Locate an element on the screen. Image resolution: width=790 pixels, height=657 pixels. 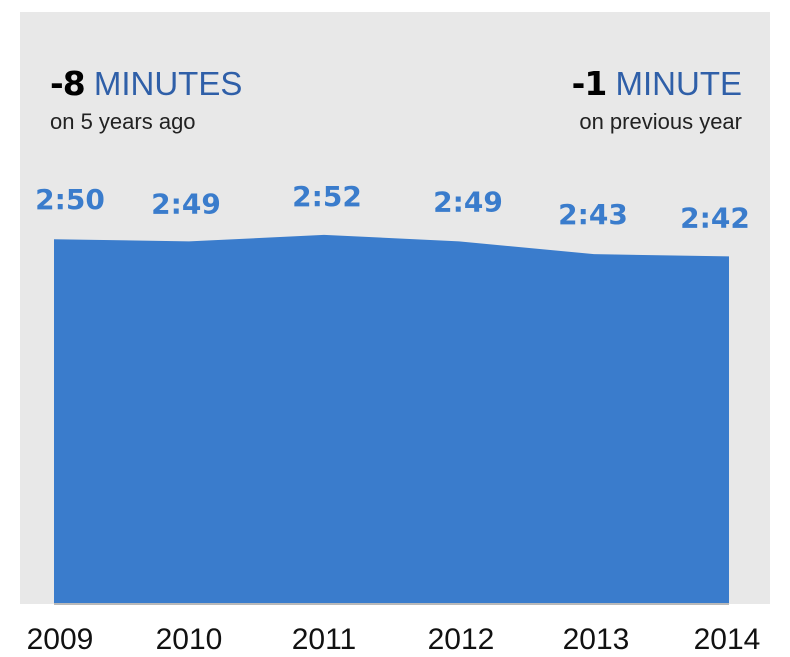
data-label-2010: 2:49 is located at coordinates (186, 203).